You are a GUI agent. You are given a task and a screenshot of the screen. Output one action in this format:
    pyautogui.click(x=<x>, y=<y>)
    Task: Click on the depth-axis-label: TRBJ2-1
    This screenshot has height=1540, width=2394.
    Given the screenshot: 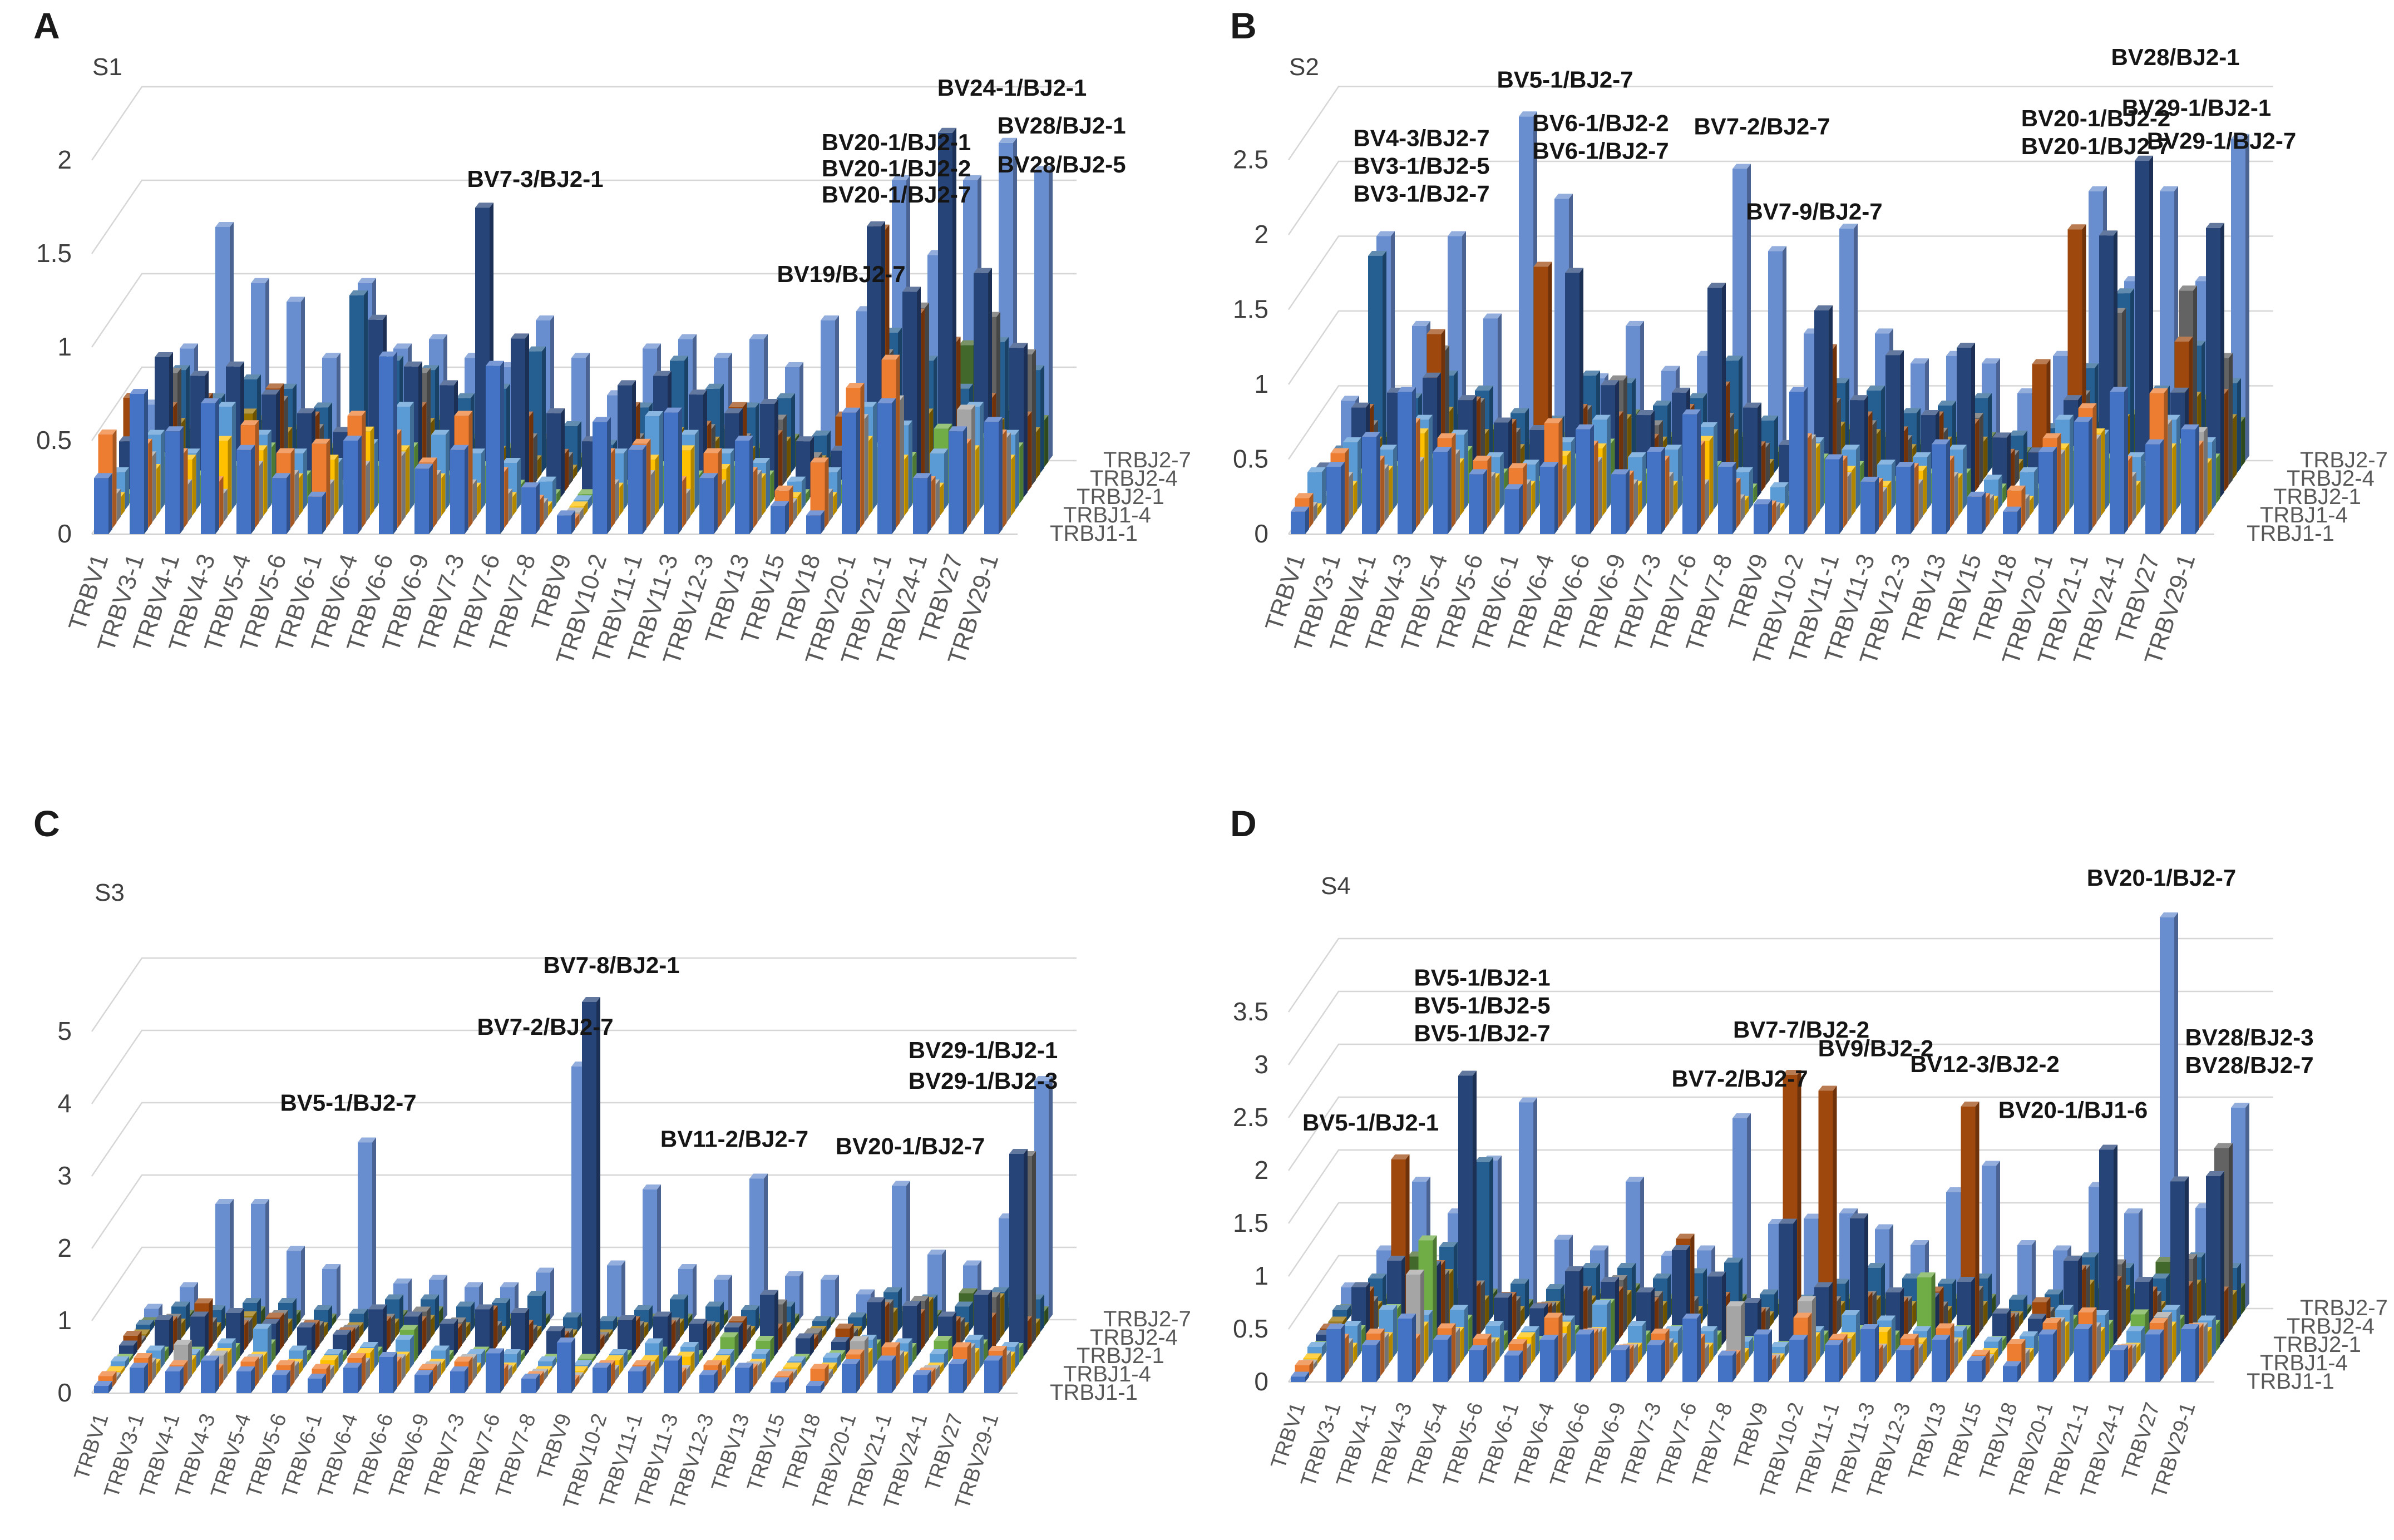 What is the action you would take?
    pyautogui.click(x=2317, y=1344)
    